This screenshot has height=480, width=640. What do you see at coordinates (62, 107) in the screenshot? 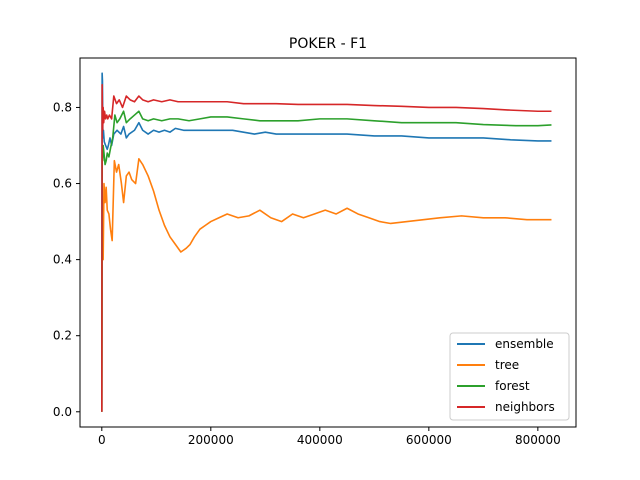
I see `y-tick-label: 0.8` at bounding box center [62, 107].